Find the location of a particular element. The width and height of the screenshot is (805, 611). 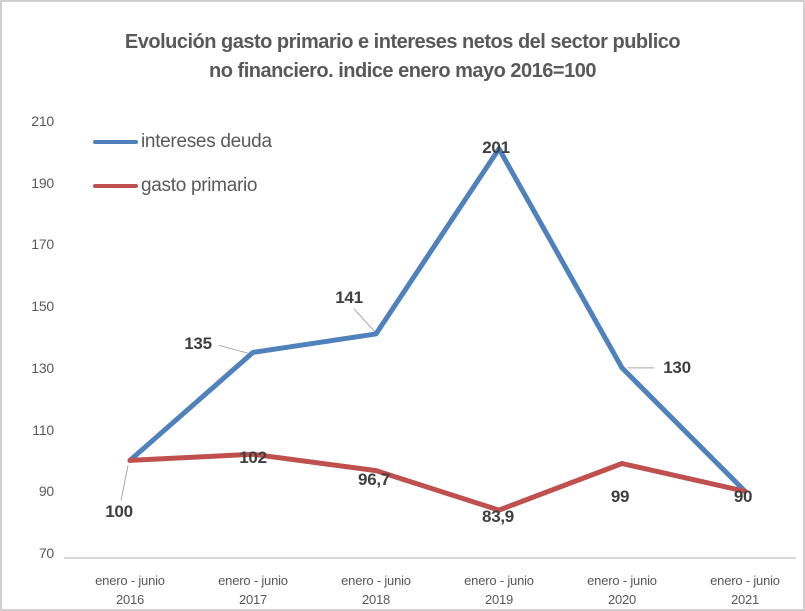

series-line-gasto-primario is located at coordinates (437, 482).